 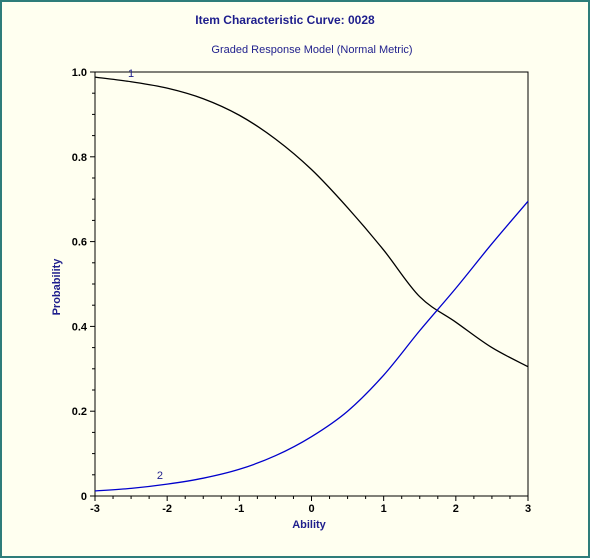 What do you see at coordinates (79, 412) in the screenshot?
I see `y-tick-label: 0.2` at bounding box center [79, 412].